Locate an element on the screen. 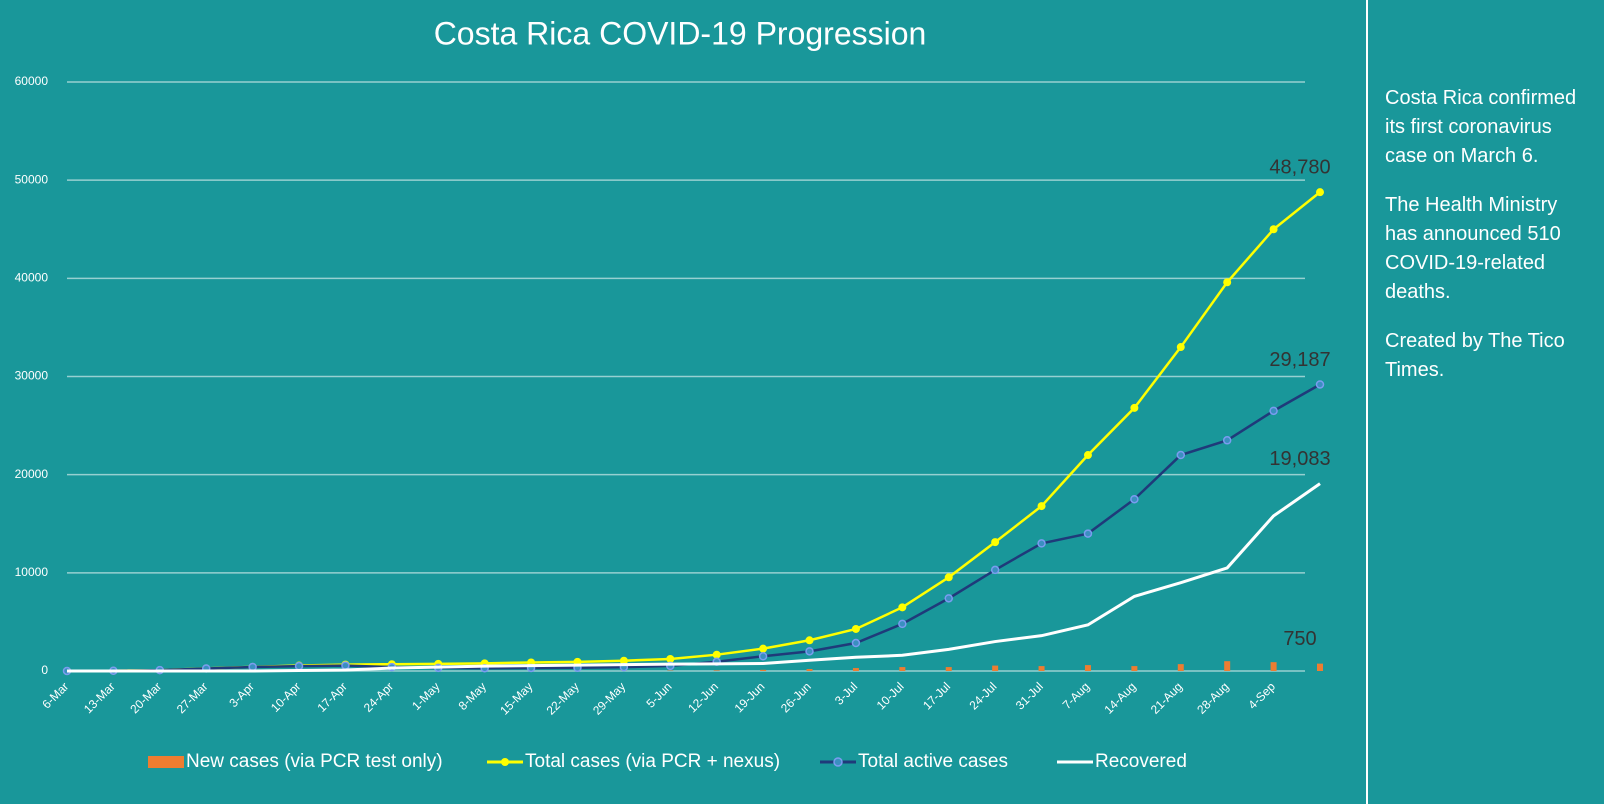 This screenshot has width=1604, height=804. x-tick-label: 10-Apr is located at coordinates (285, 696).